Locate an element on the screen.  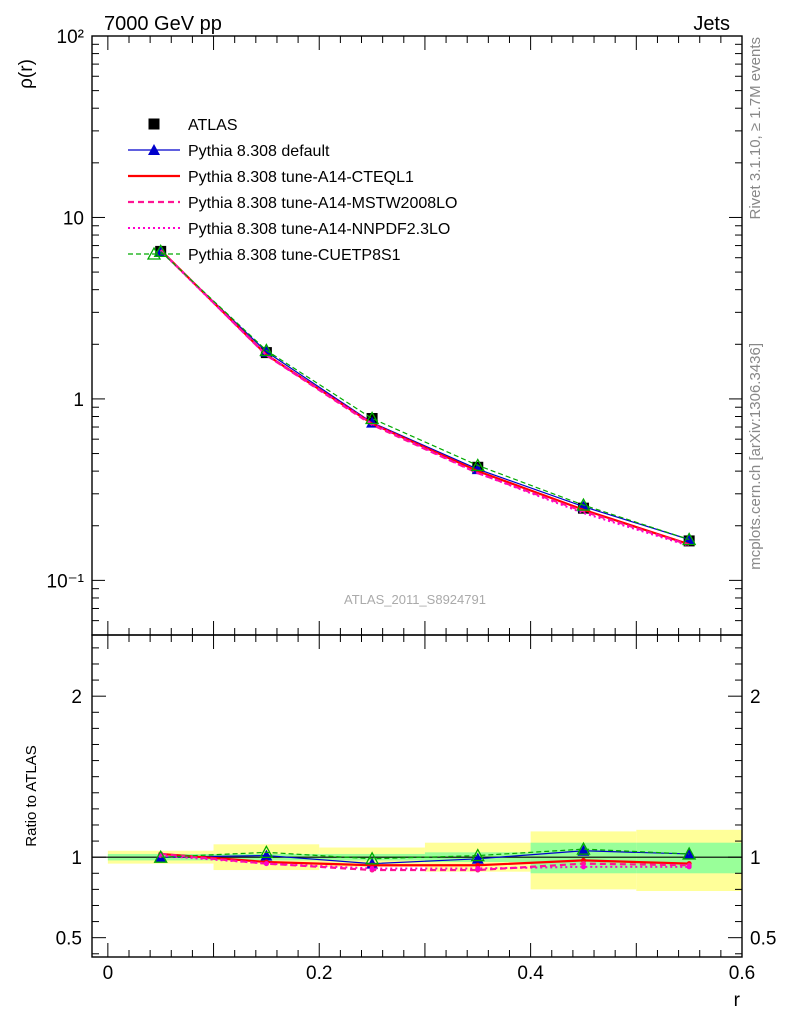
x-tick-label: 0 is located at coordinates (108, 973).